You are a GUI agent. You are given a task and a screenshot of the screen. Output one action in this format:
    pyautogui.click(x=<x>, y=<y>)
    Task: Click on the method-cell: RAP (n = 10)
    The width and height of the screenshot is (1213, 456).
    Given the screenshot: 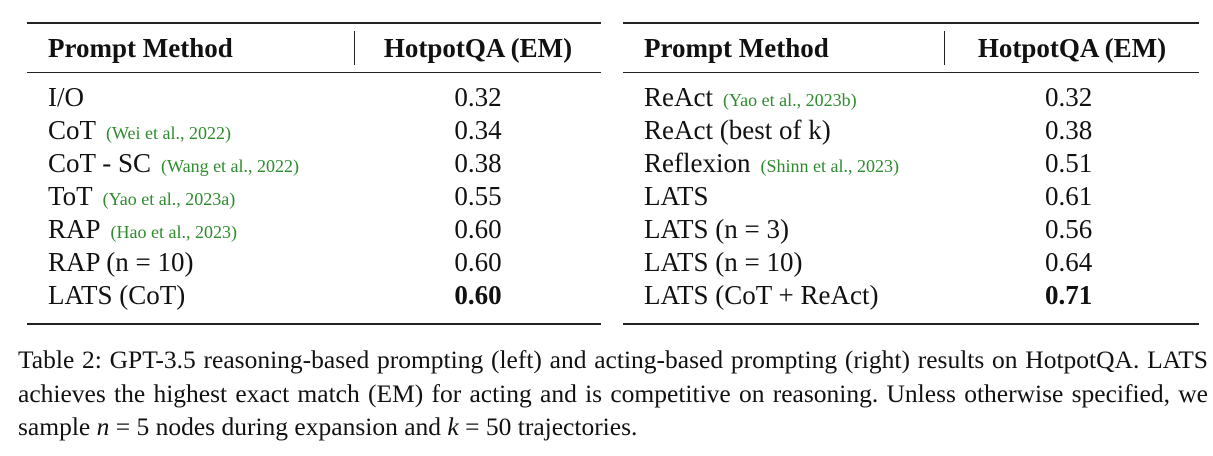 What is the action you would take?
    pyautogui.click(x=191, y=262)
    